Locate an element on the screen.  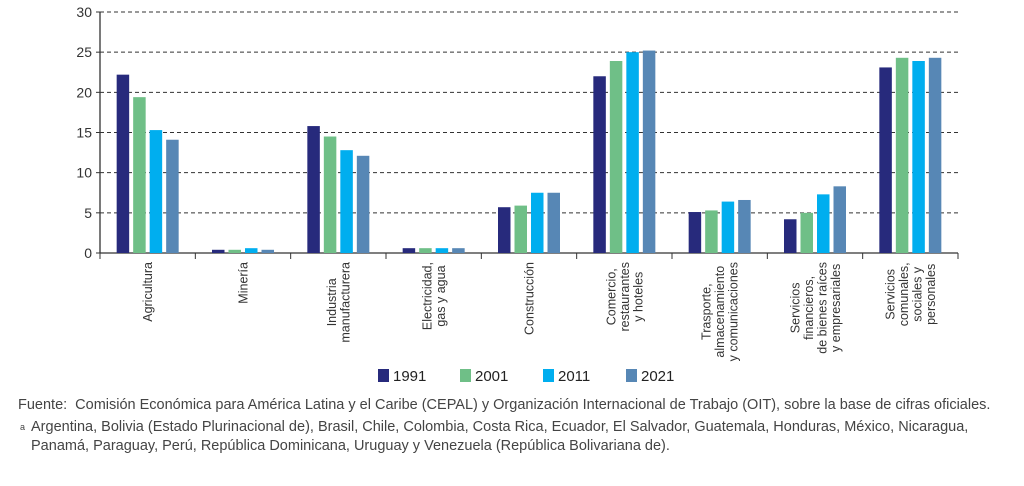
legend-label-2001: 2001 is located at coordinates (491, 376).